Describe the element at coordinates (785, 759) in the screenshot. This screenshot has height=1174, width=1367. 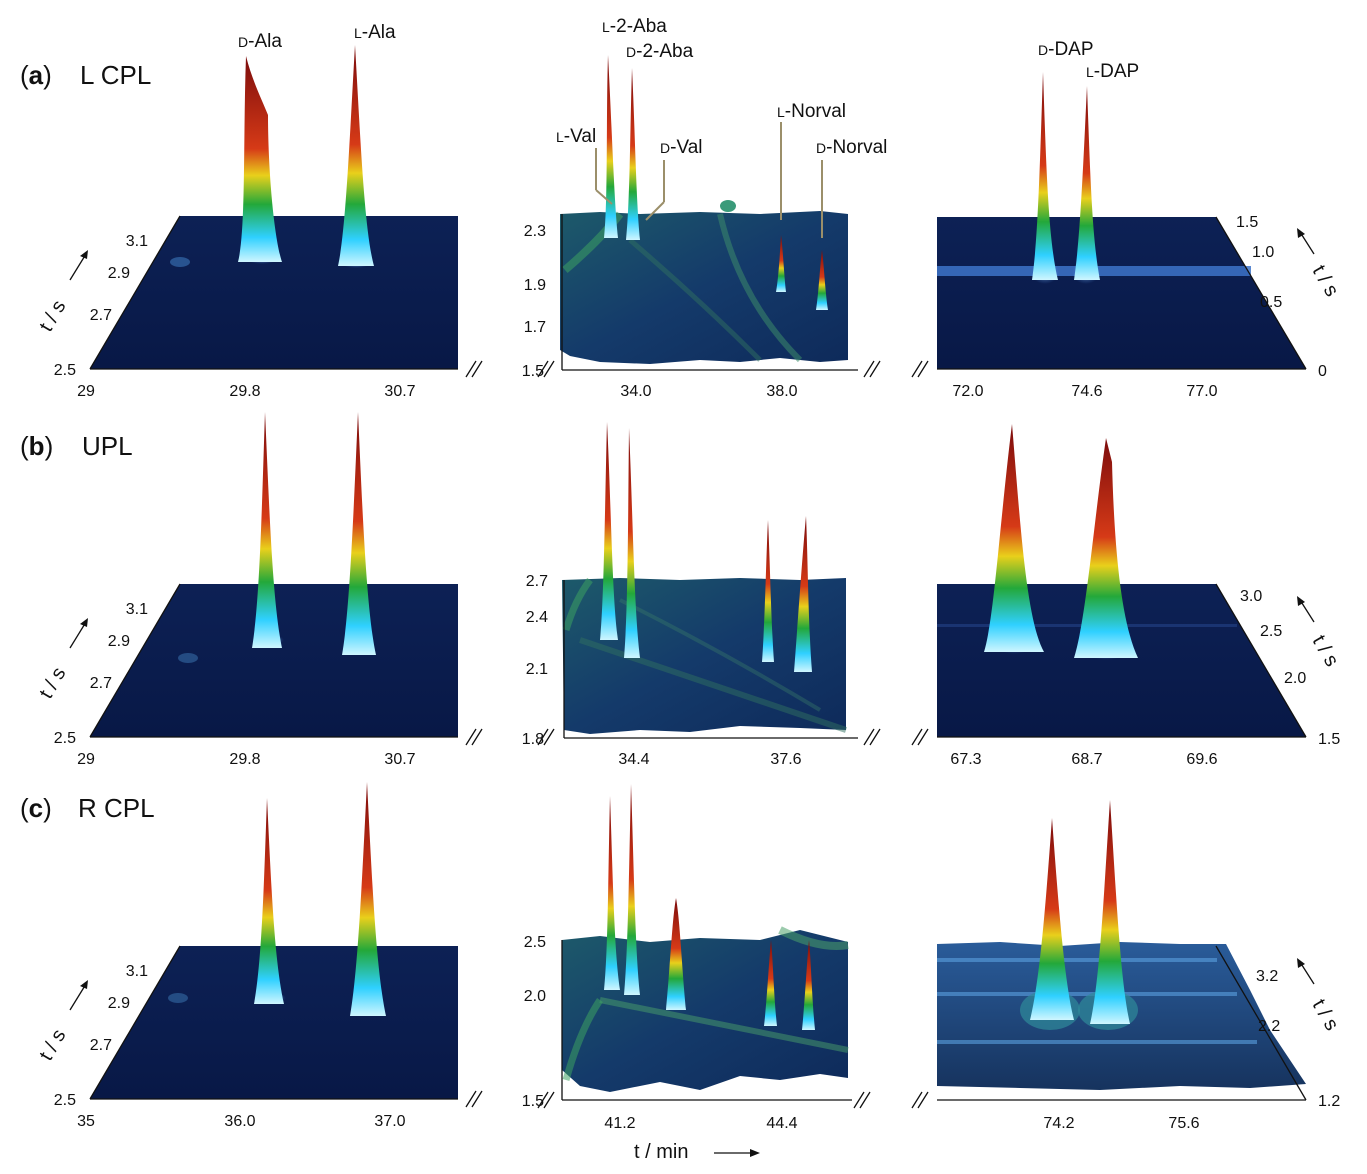
I see `tick-x: 37.6` at that location.